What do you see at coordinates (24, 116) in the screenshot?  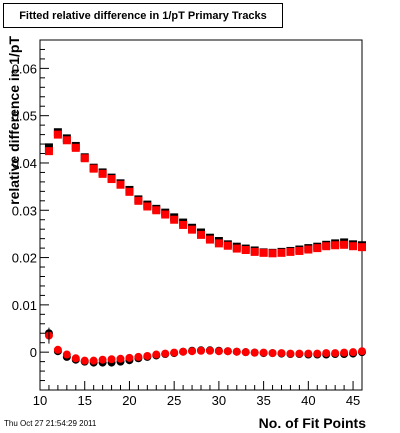 I see `y-tick-label: 0.05` at bounding box center [24, 116].